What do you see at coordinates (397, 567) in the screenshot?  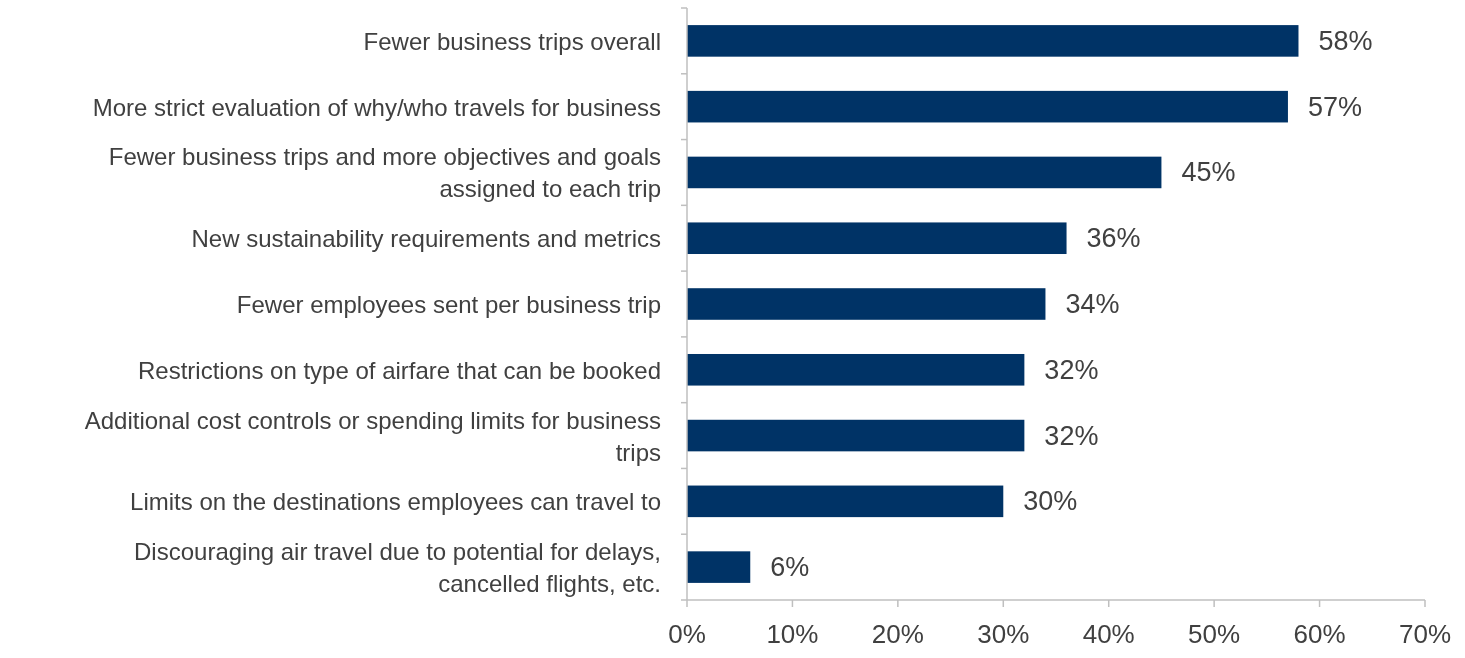 I see `y-tick-label: Discouraging air travel due to potential for delays, cancelled flights, etc.` at bounding box center [397, 567].